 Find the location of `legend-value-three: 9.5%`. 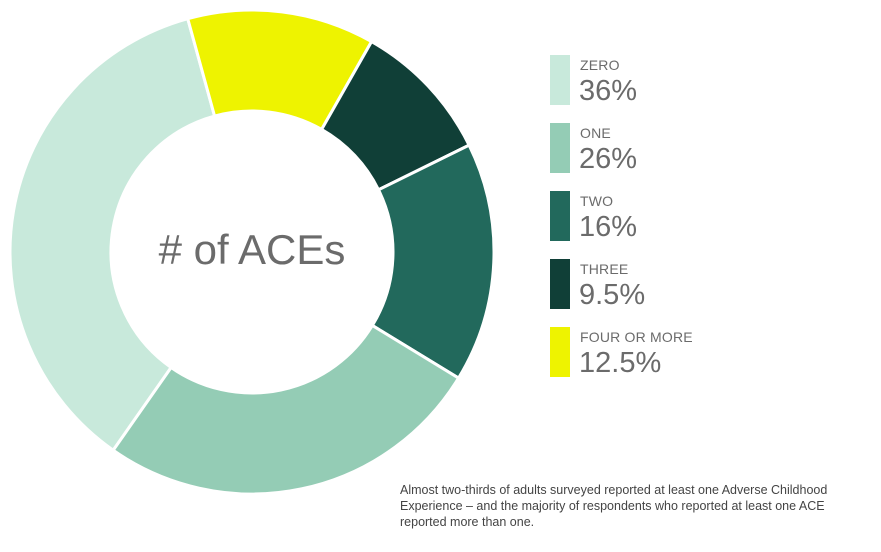

legend-value-three: 9.5% is located at coordinates (612, 295).